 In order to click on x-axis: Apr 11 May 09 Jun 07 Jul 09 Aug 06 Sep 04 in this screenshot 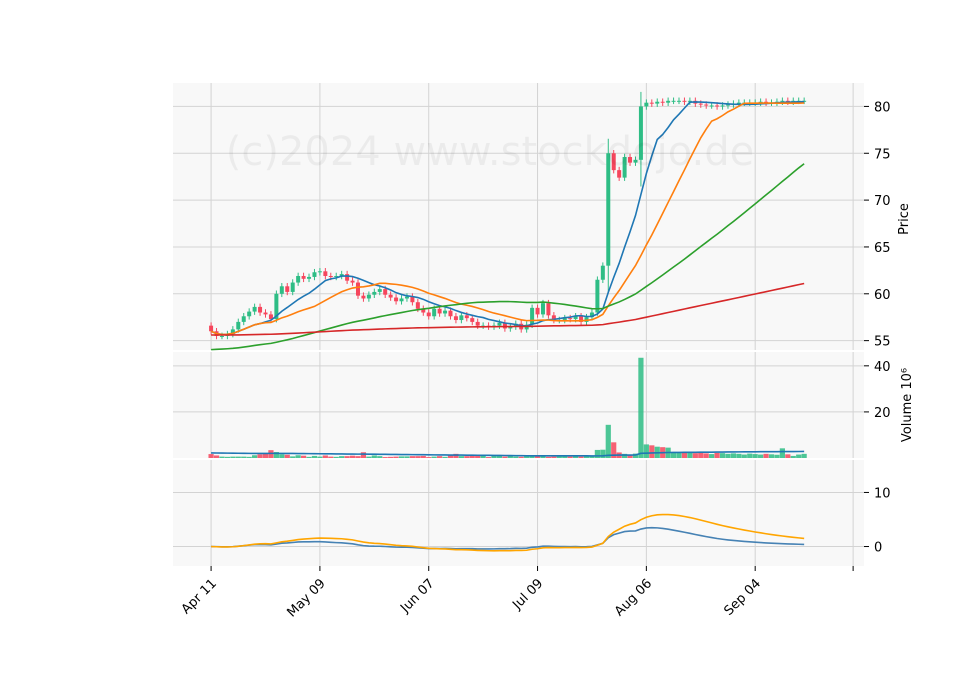, I will do `click(516, 593)`.